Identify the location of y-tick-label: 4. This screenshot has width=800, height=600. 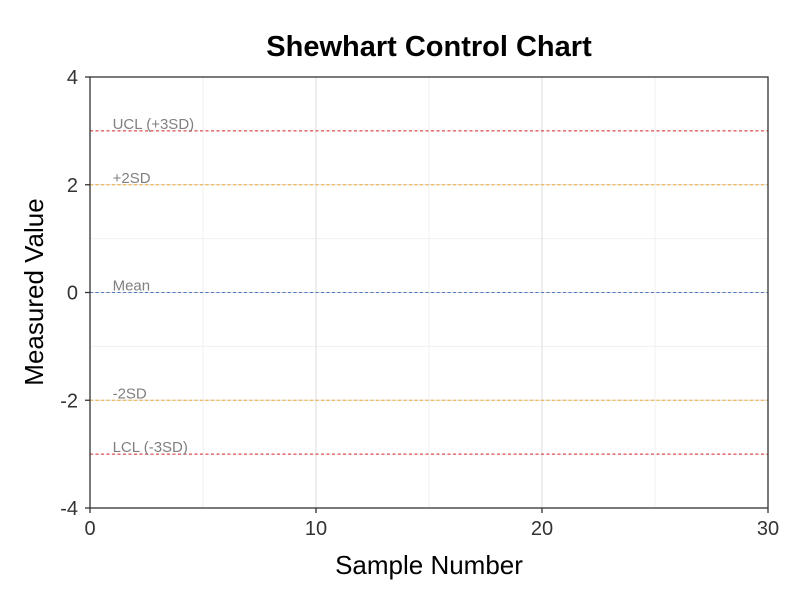
(72, 78).